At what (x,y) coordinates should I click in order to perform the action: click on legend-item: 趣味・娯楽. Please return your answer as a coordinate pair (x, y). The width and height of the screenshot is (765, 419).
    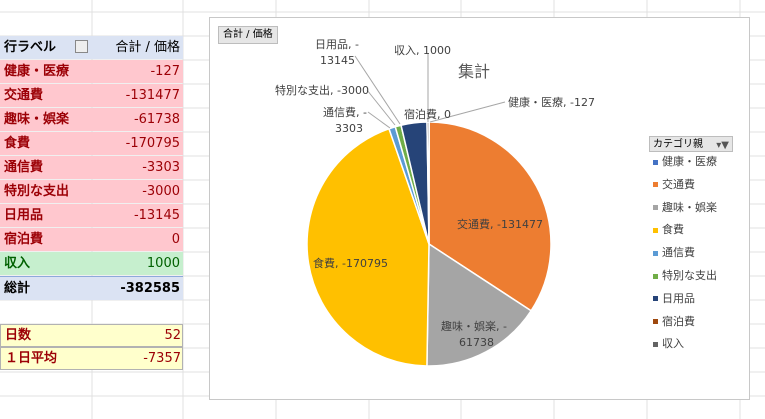
    Looking at the image, I should click on (685, 208).